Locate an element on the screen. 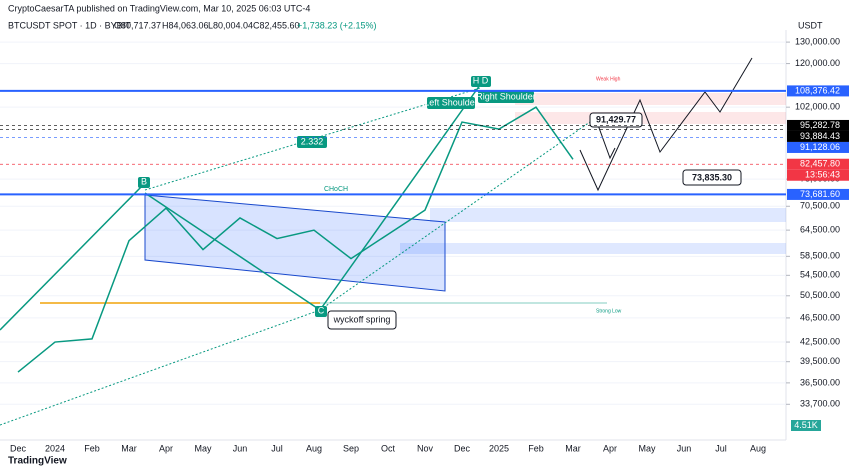 Image resolution: width=850 pixels, height=476 pixels. x-tick-label: 2024 is located at coordinates (55, 448).